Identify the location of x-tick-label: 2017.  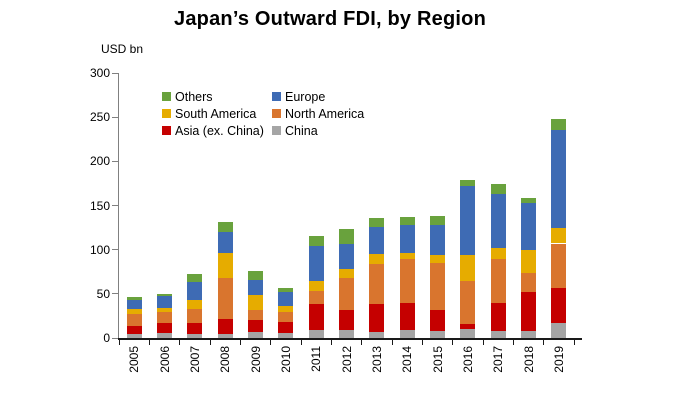
(498, 359).